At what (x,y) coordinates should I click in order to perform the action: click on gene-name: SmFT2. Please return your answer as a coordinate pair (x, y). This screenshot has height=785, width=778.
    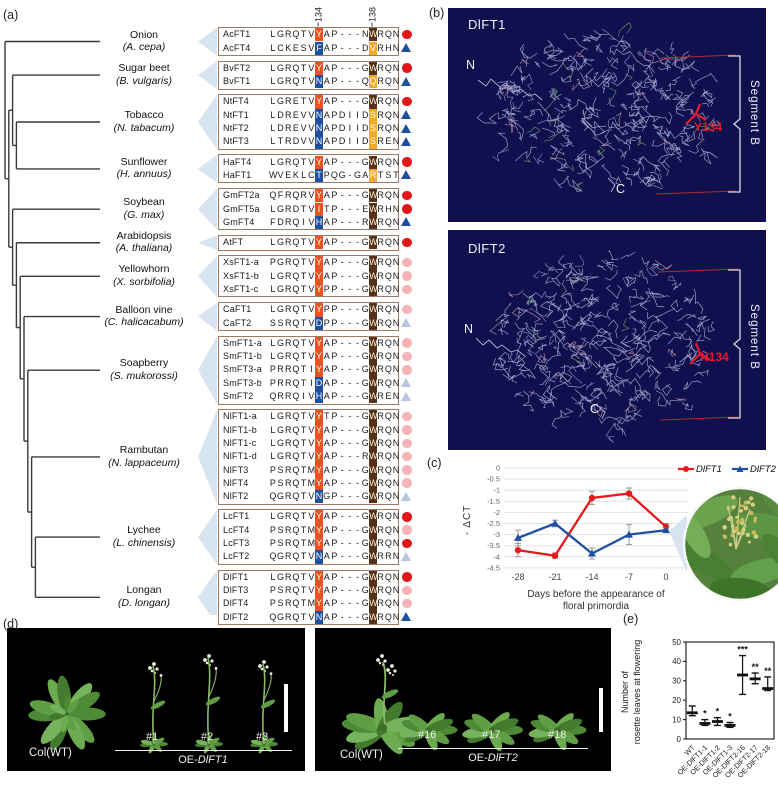
    Looking at the image, I should click on (238, 396).